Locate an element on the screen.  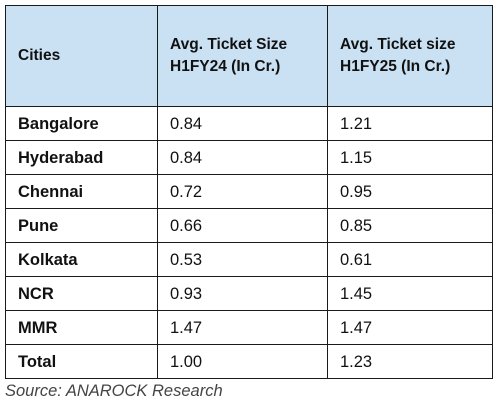
h1fy25-cell: 0.61 is located at coordinates (410, 259).